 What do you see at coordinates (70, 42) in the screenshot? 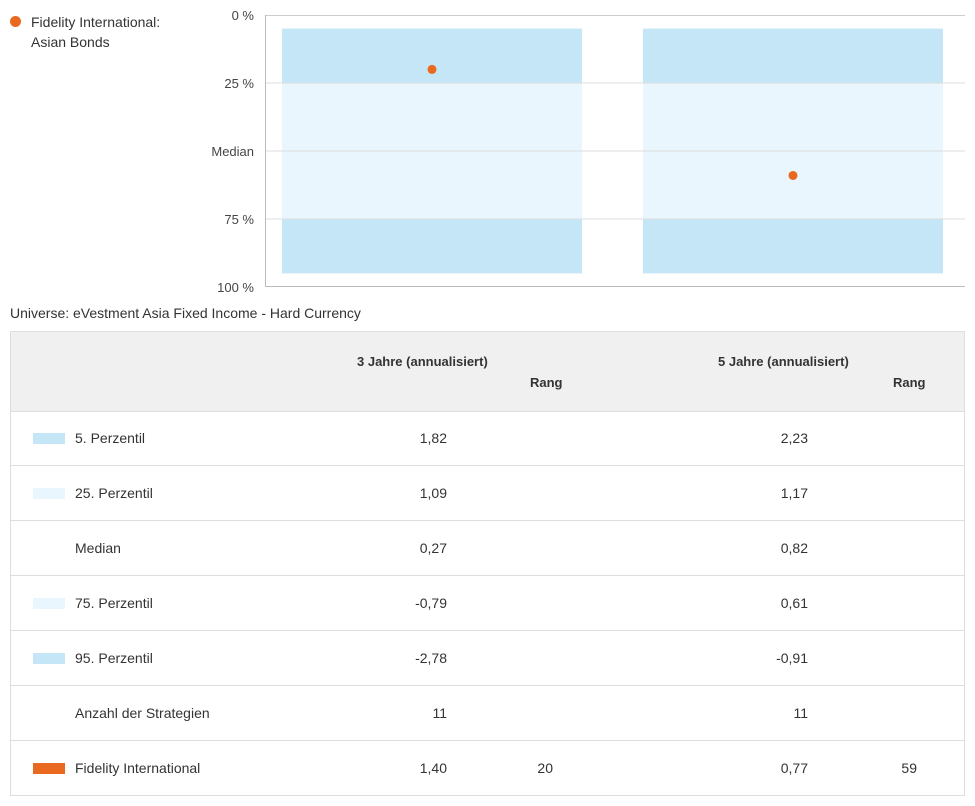
I see `legend-label-line2: Asian Bonds` at bounding box center [70, 42].